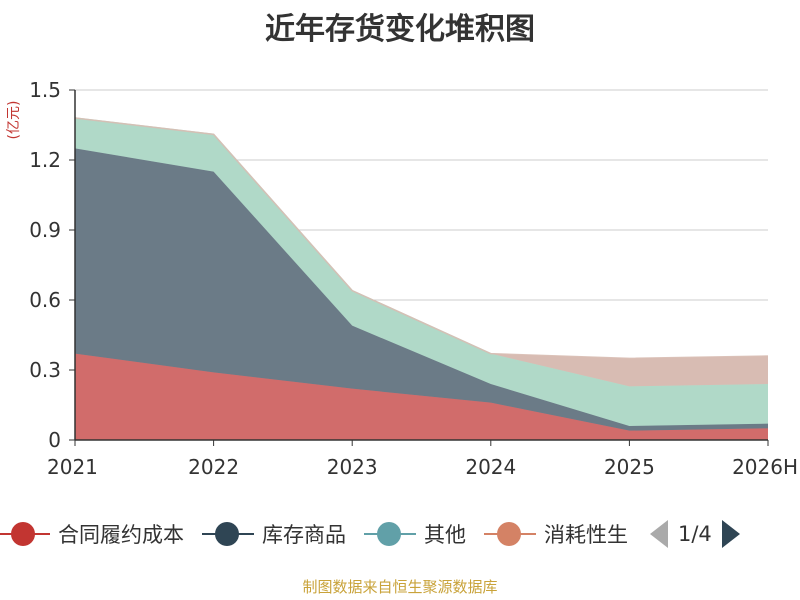  What do you see at coordinates (659, 534) in the screenshot?
I see `legend-prev-page-icon` at bounding box center [659, 534].